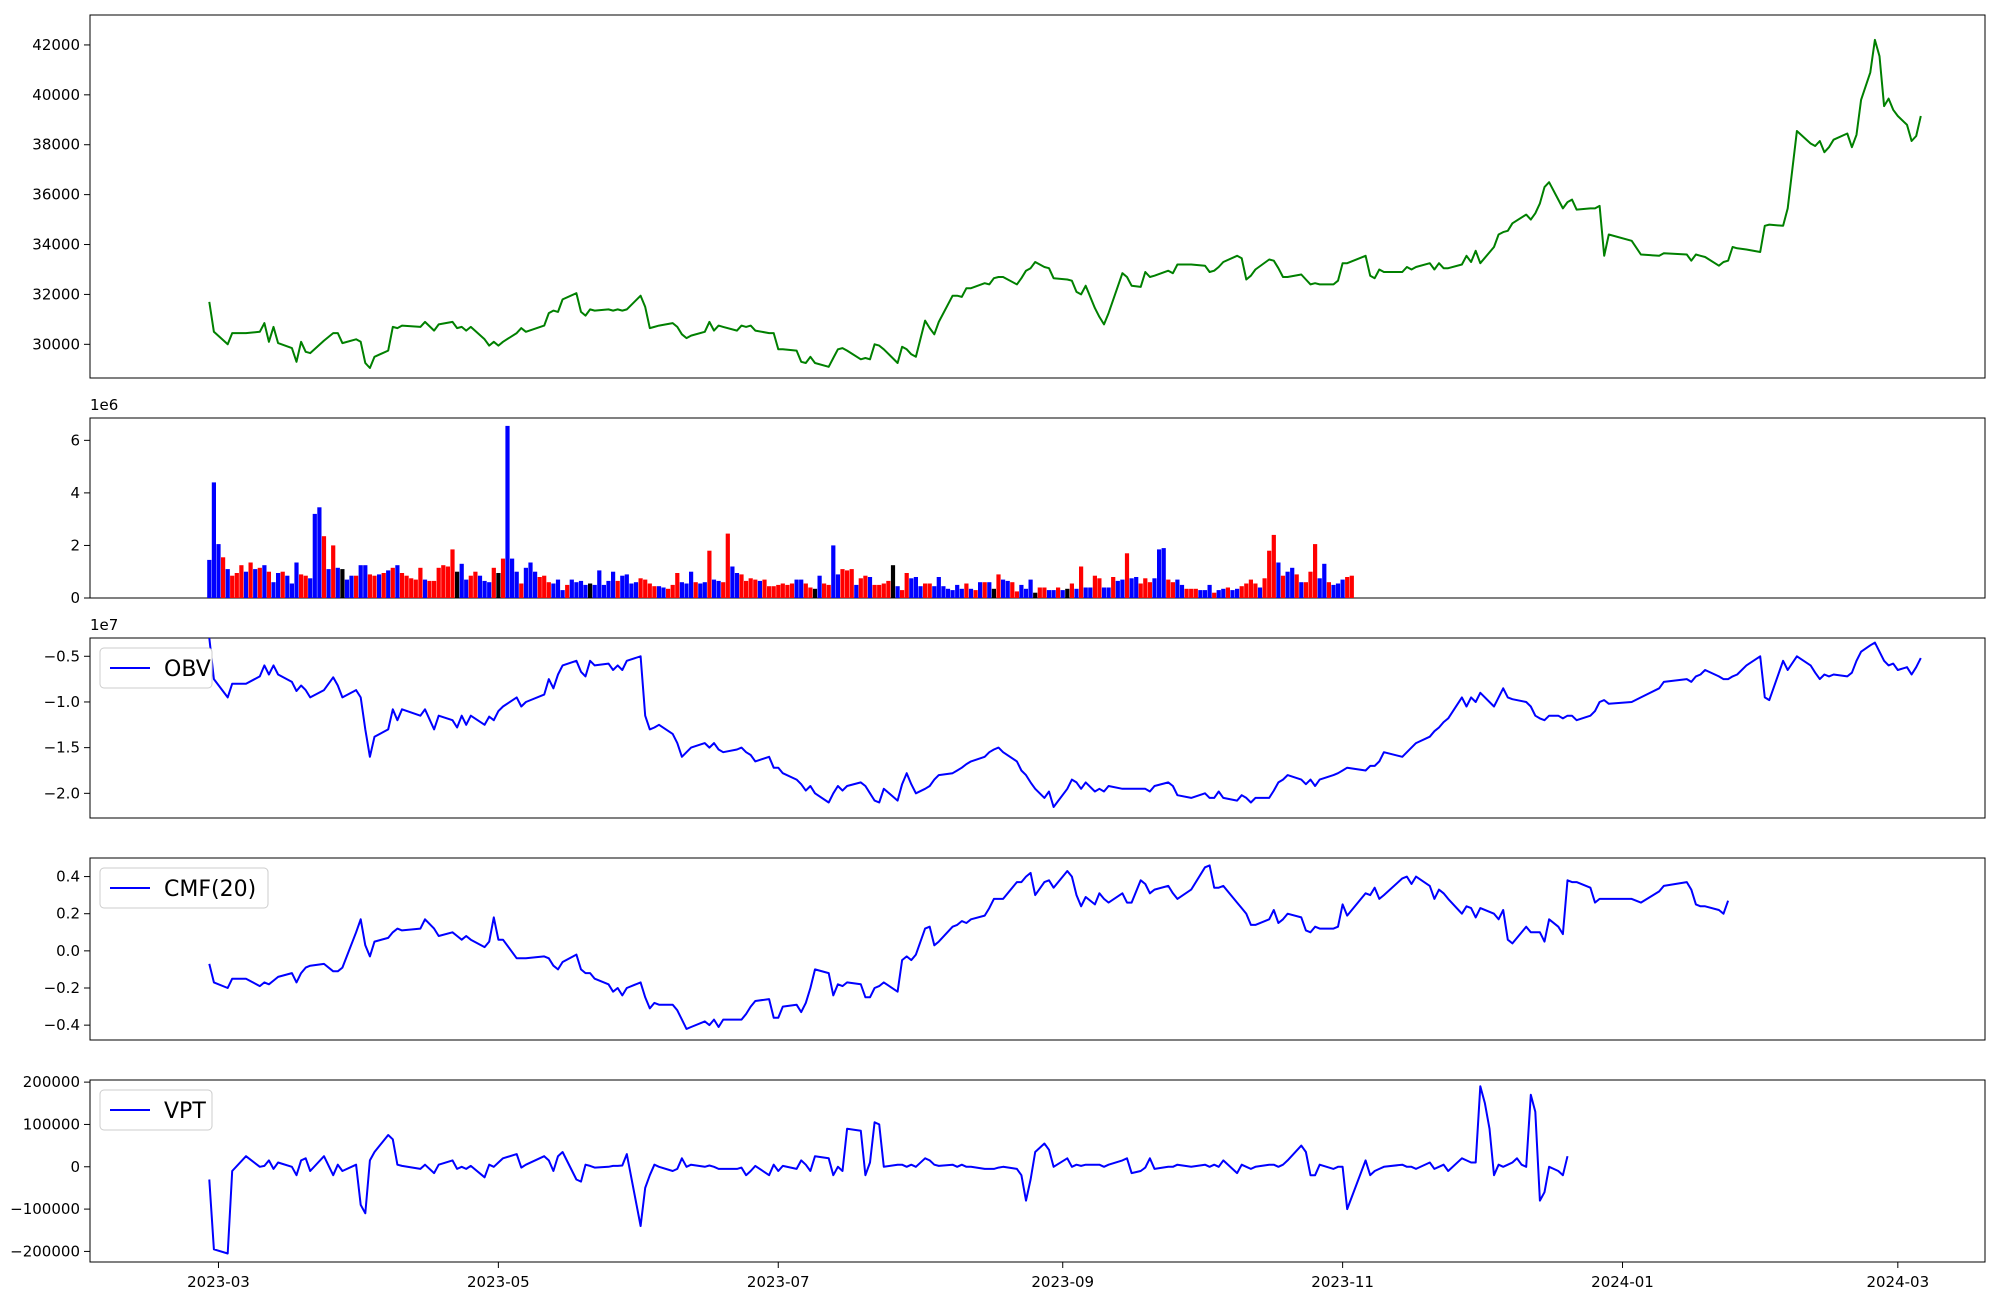 This screenshot has height=1300, width=2000. What do you see at coordinates (45, 1251) in the screenshot?
I see `y-tick-label: −200000` at bounding box center [45, 1251].